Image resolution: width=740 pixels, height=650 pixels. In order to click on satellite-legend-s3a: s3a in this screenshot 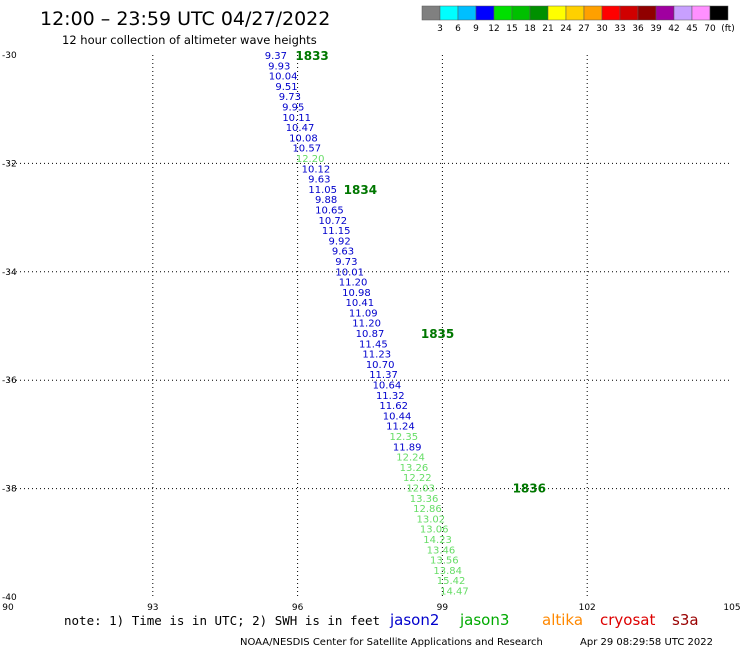, I will do `click(685, 620)`.